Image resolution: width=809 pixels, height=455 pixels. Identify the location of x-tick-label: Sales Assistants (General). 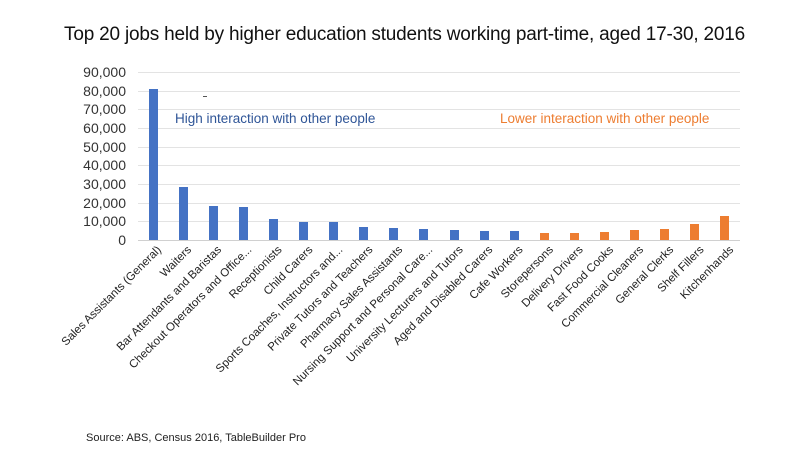
(112, 296).